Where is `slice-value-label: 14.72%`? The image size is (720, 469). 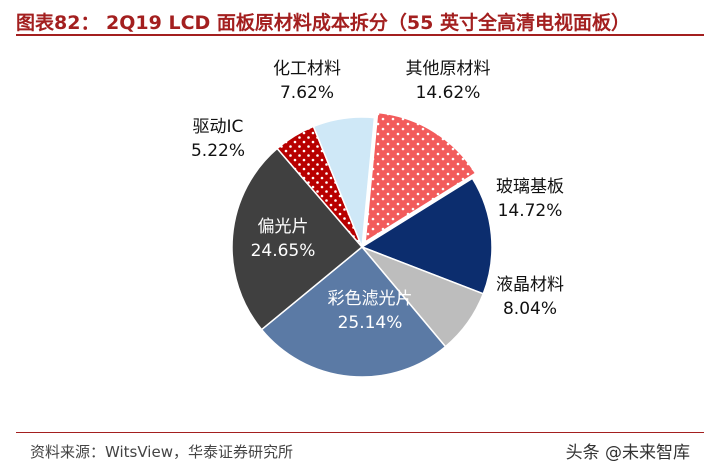
slice-value-label: 14.72% is located at coordinates (530, 211).